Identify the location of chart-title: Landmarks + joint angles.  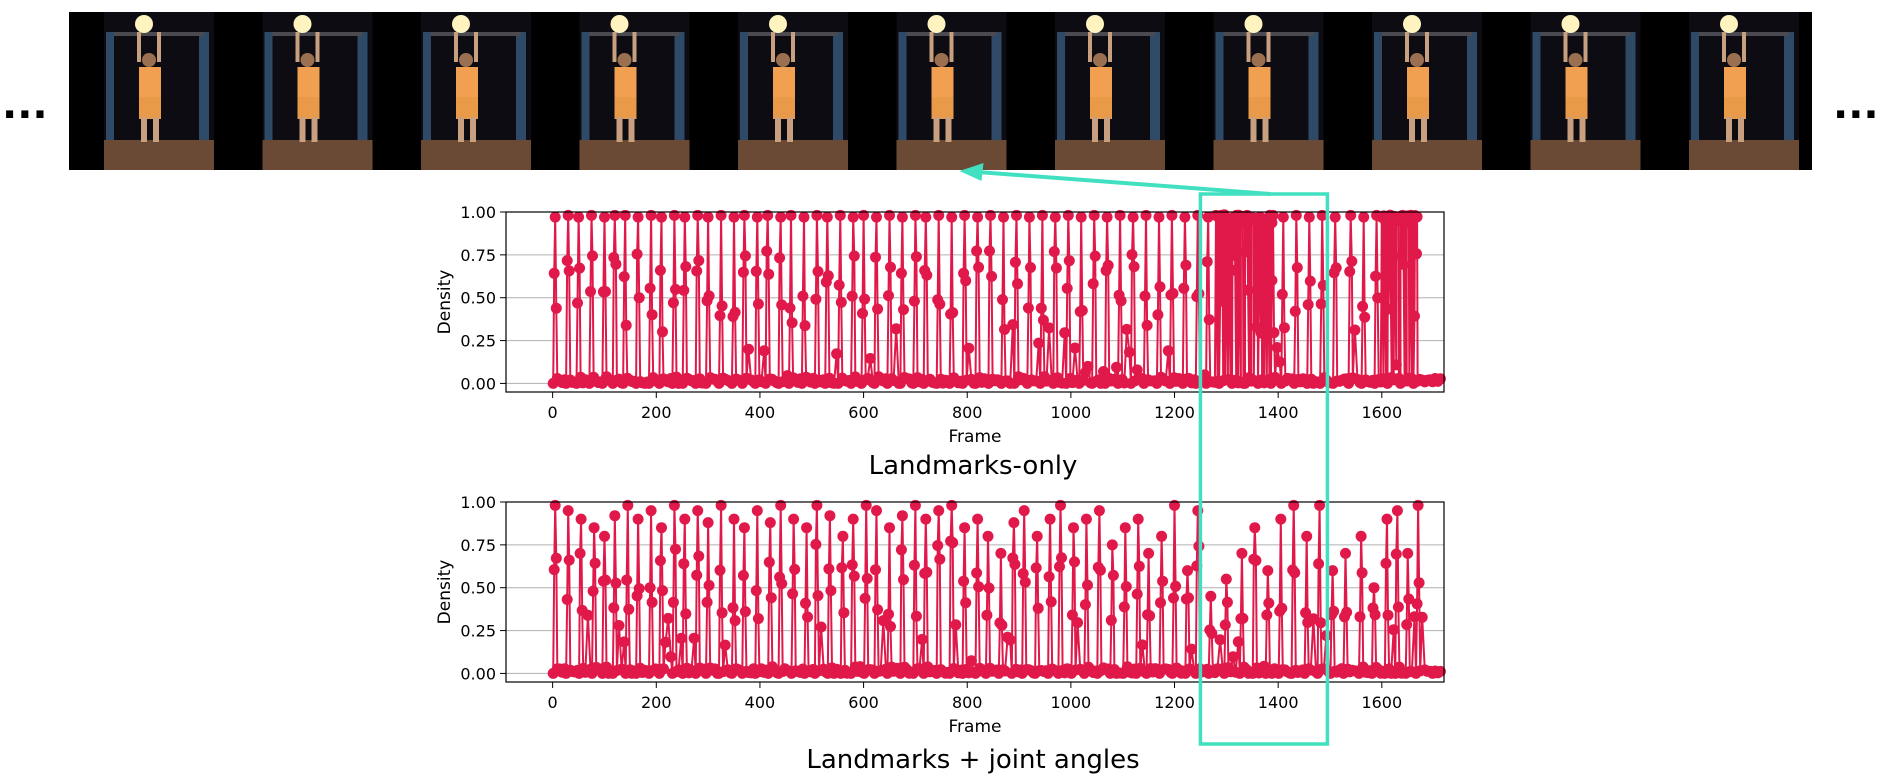
(972, 760).